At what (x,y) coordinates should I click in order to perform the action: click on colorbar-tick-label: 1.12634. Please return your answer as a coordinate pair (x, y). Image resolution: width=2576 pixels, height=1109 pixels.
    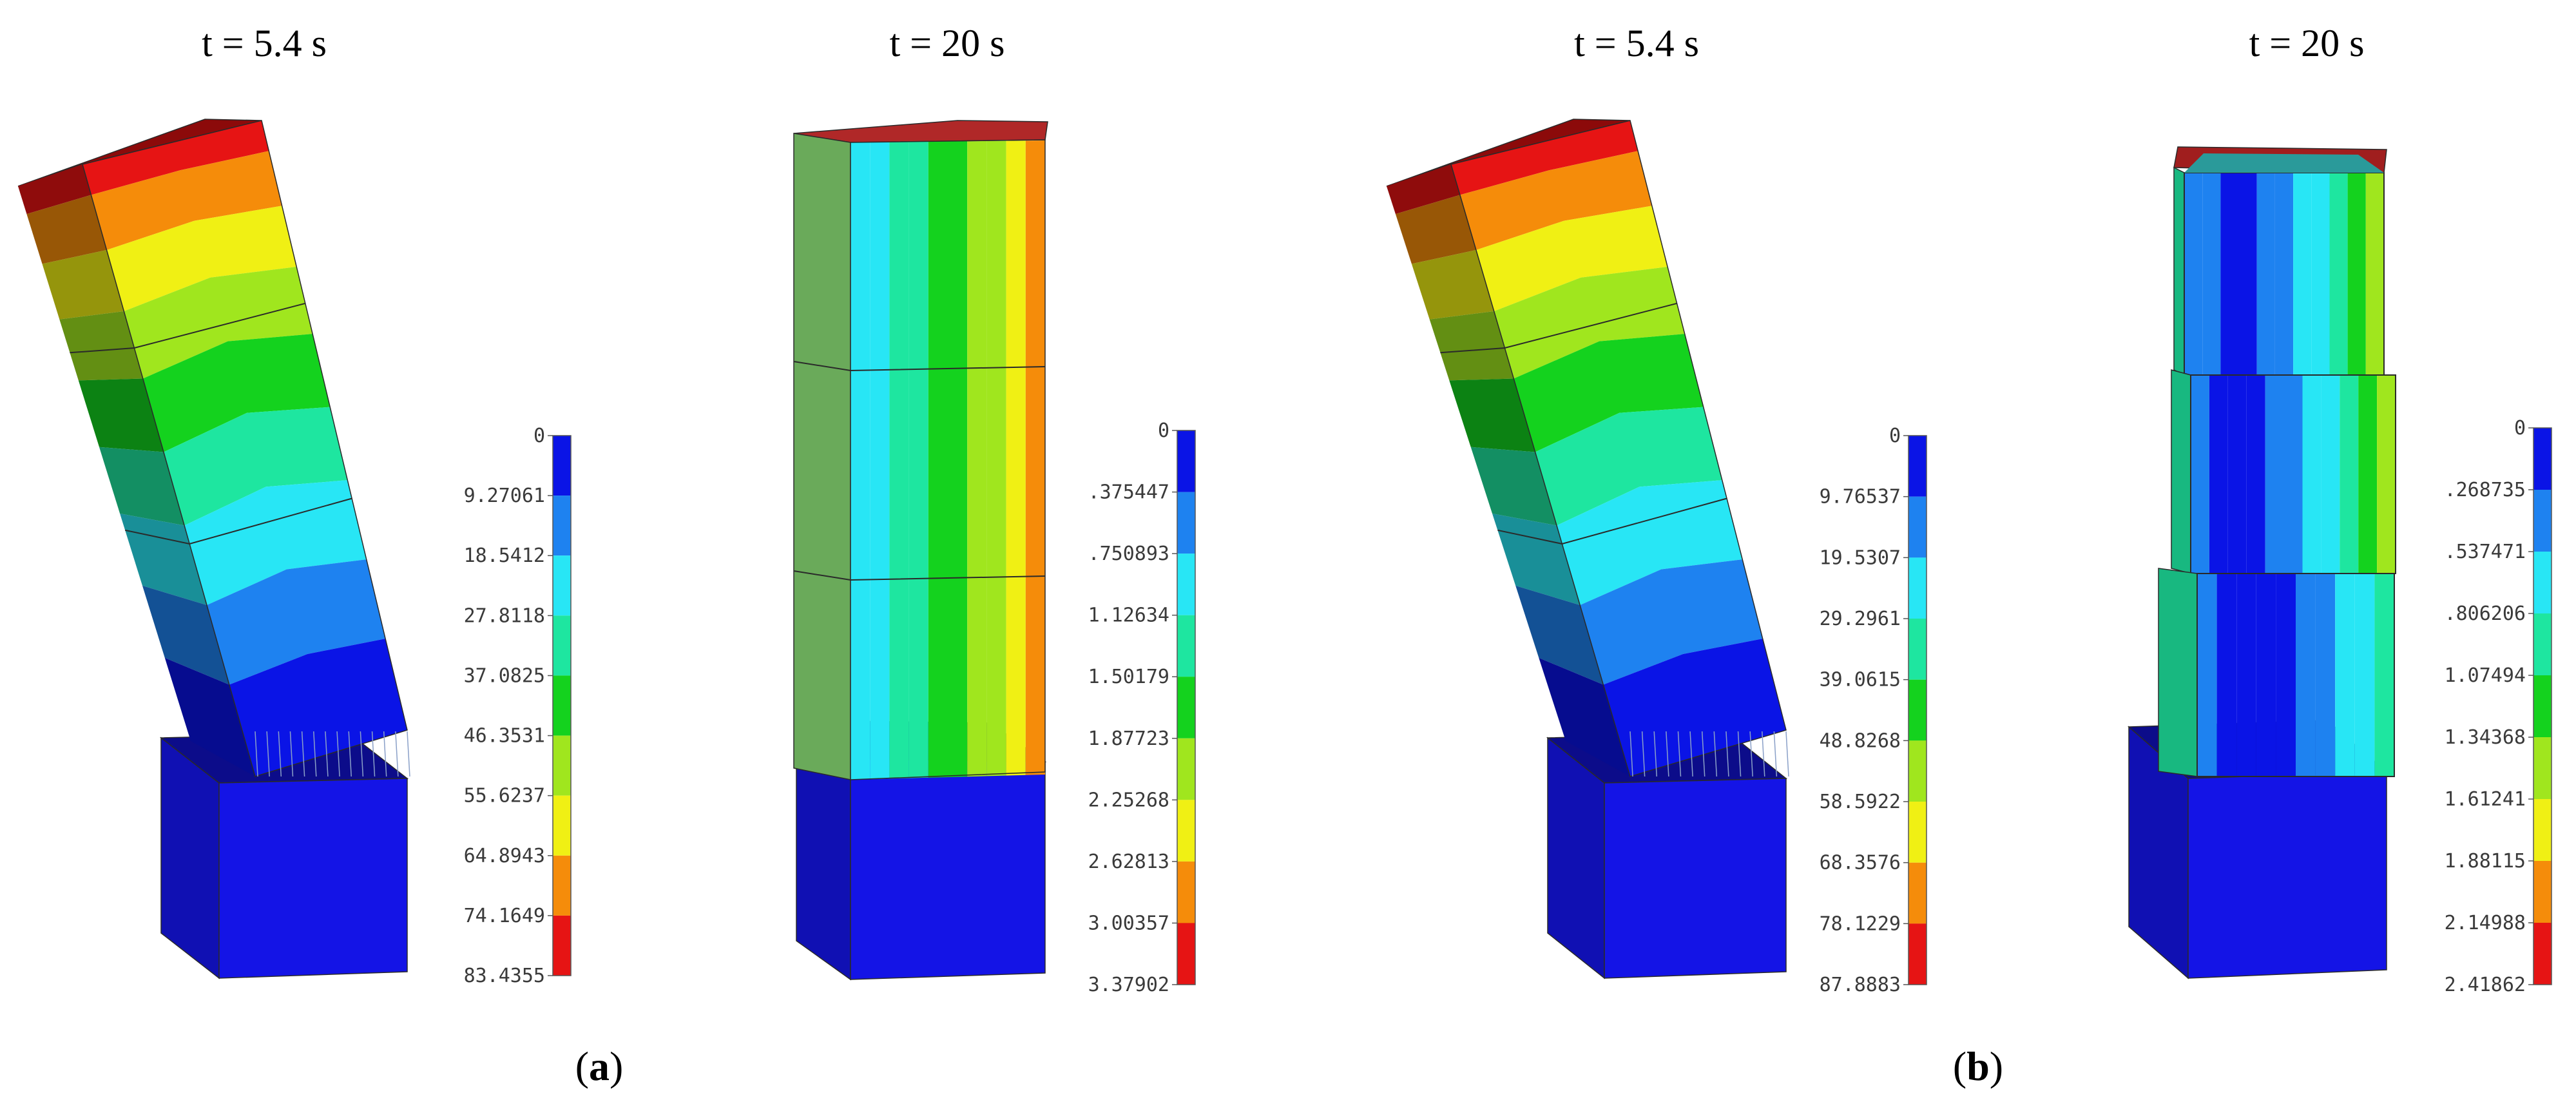
    Looking at the image, I should click on (1128, 615).